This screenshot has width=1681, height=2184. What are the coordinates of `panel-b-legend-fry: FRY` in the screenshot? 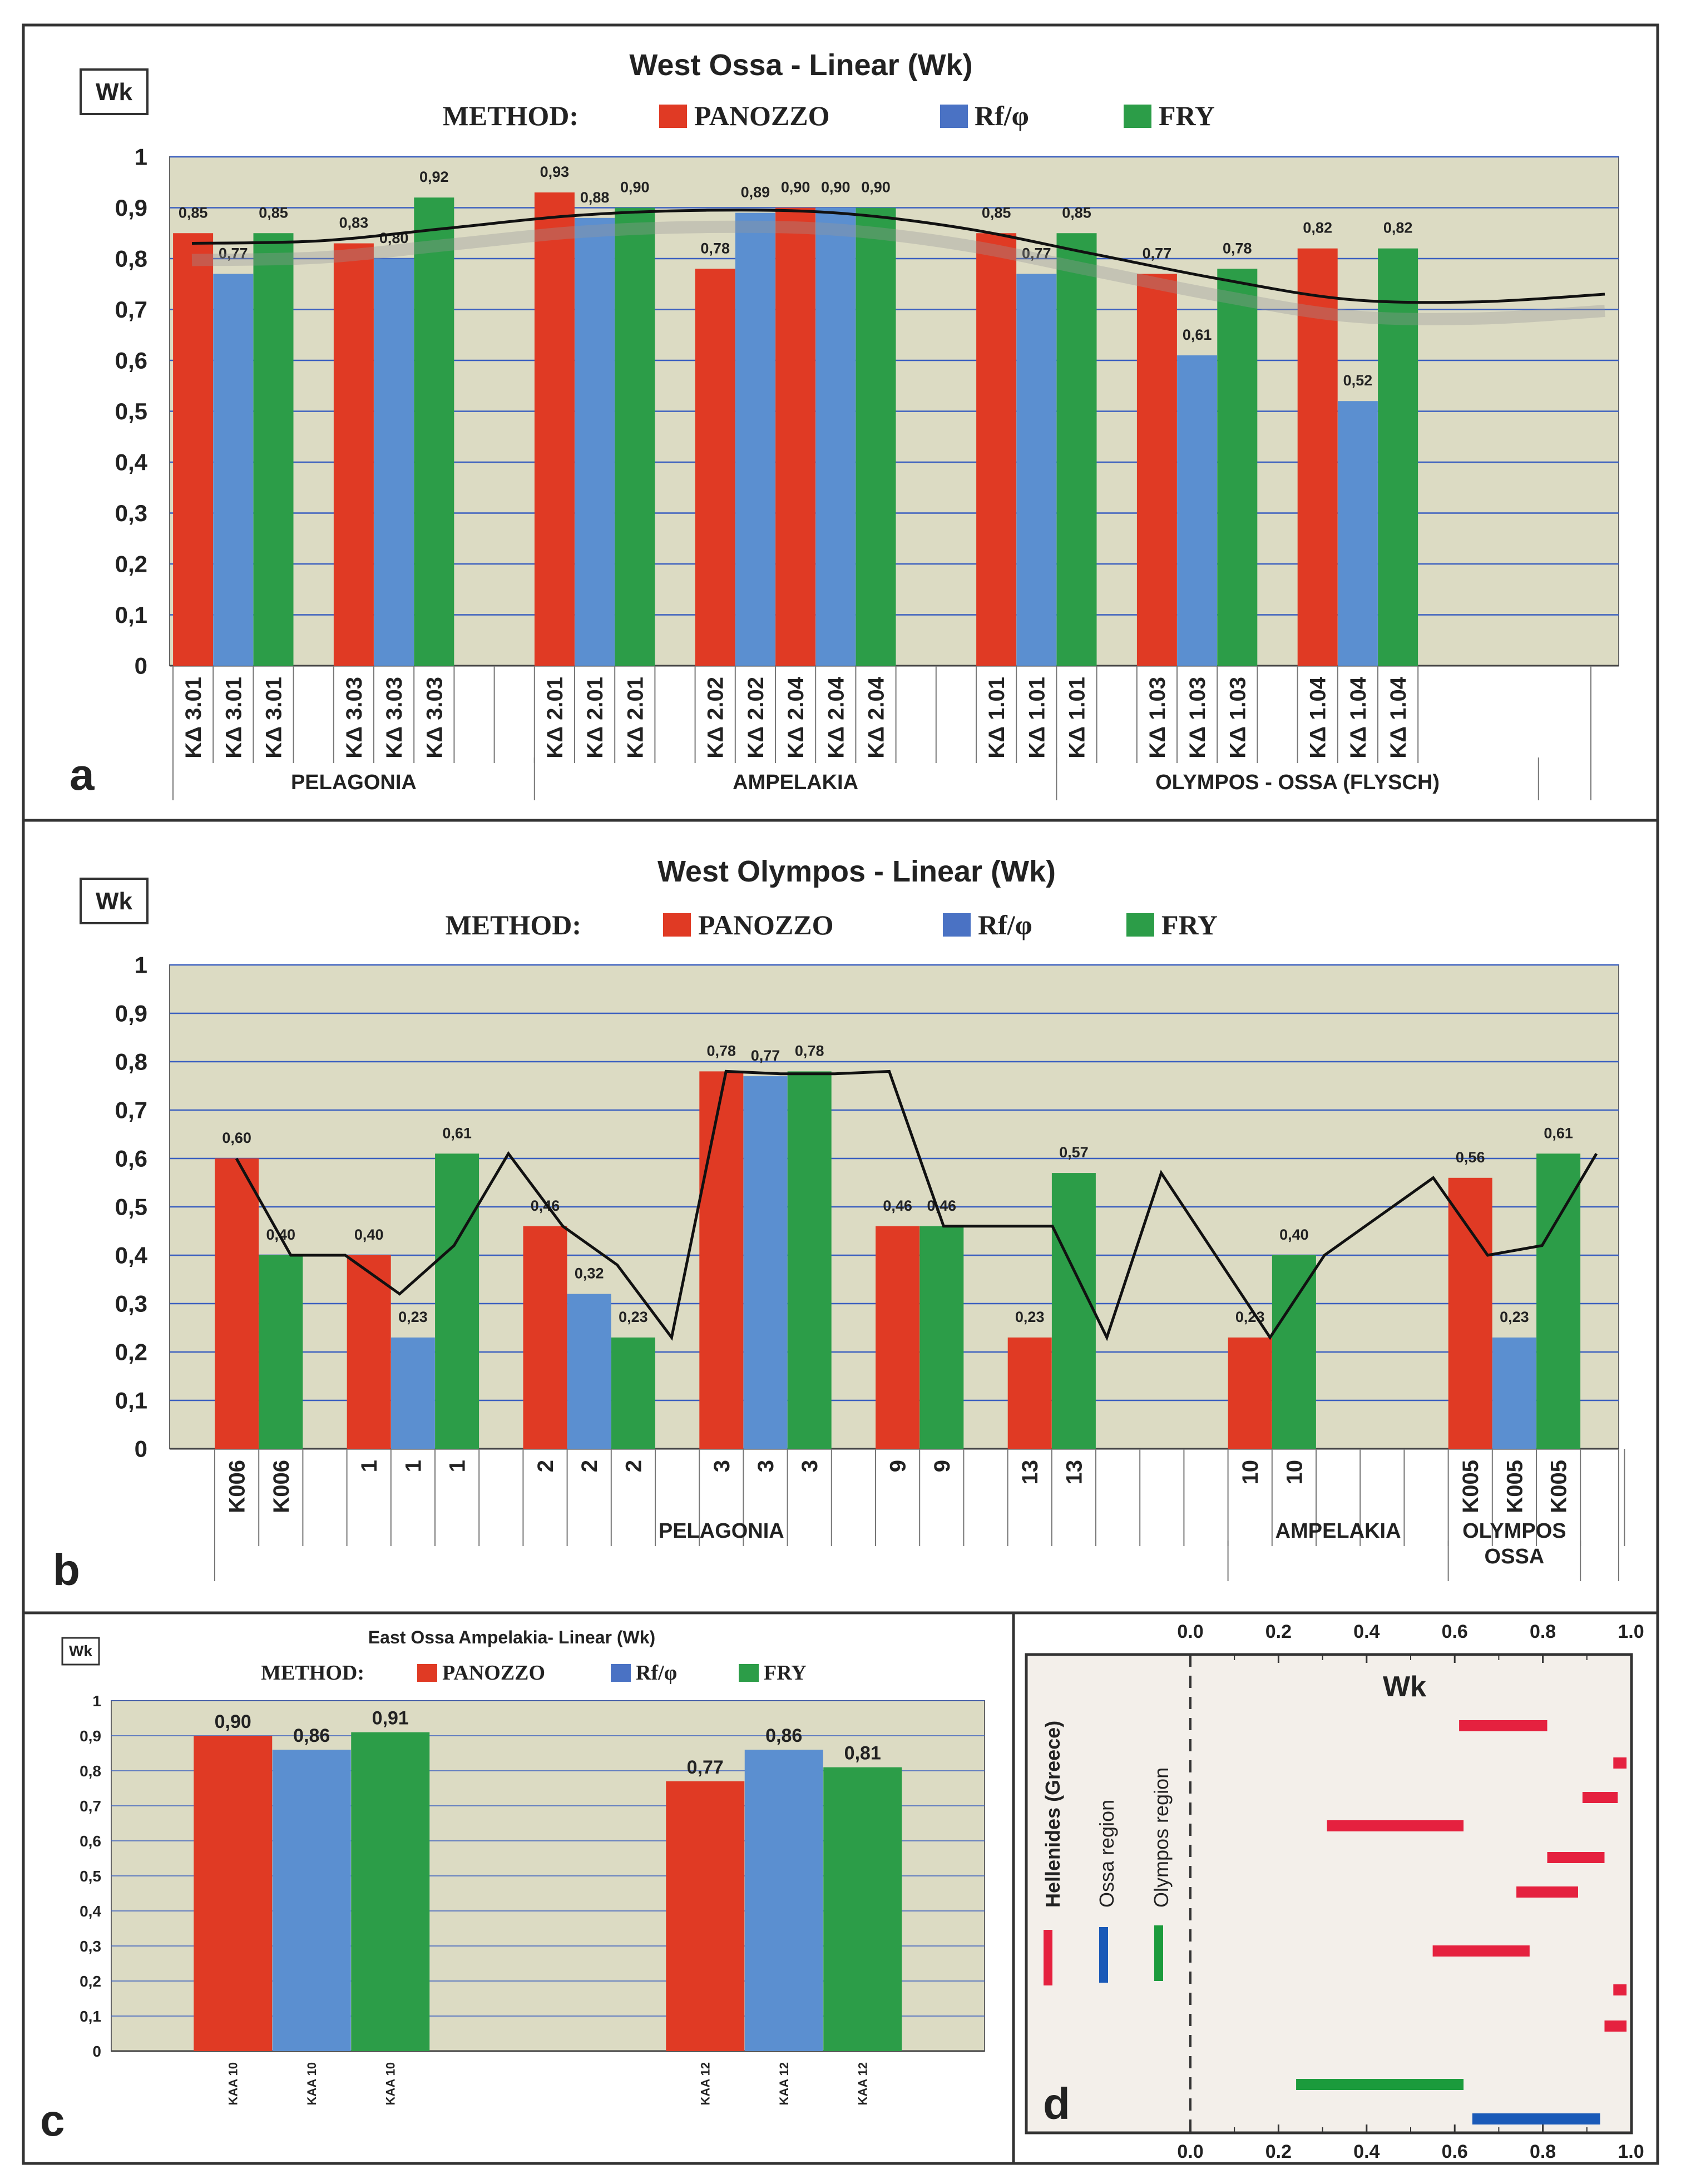 It's located at (1189, 924).